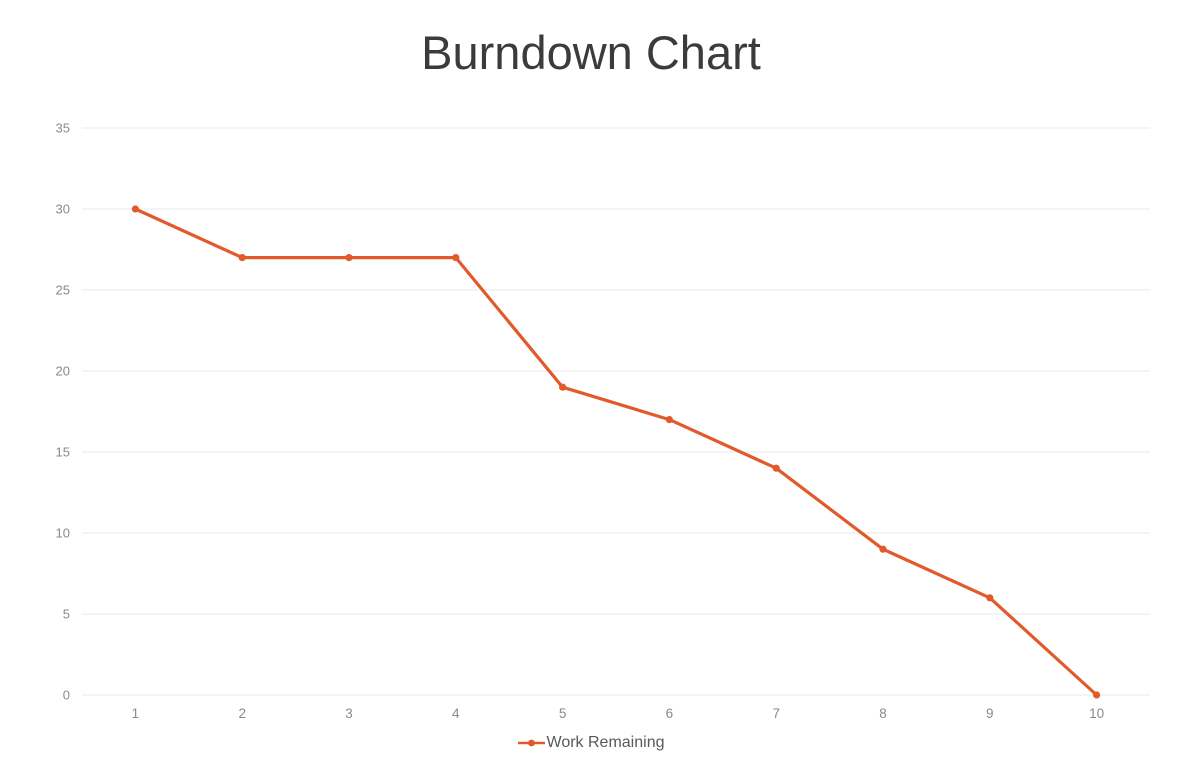  Describe the element at coordinates (563, 713) in the screenshot. I see `x-tick-label: 5` at that location.